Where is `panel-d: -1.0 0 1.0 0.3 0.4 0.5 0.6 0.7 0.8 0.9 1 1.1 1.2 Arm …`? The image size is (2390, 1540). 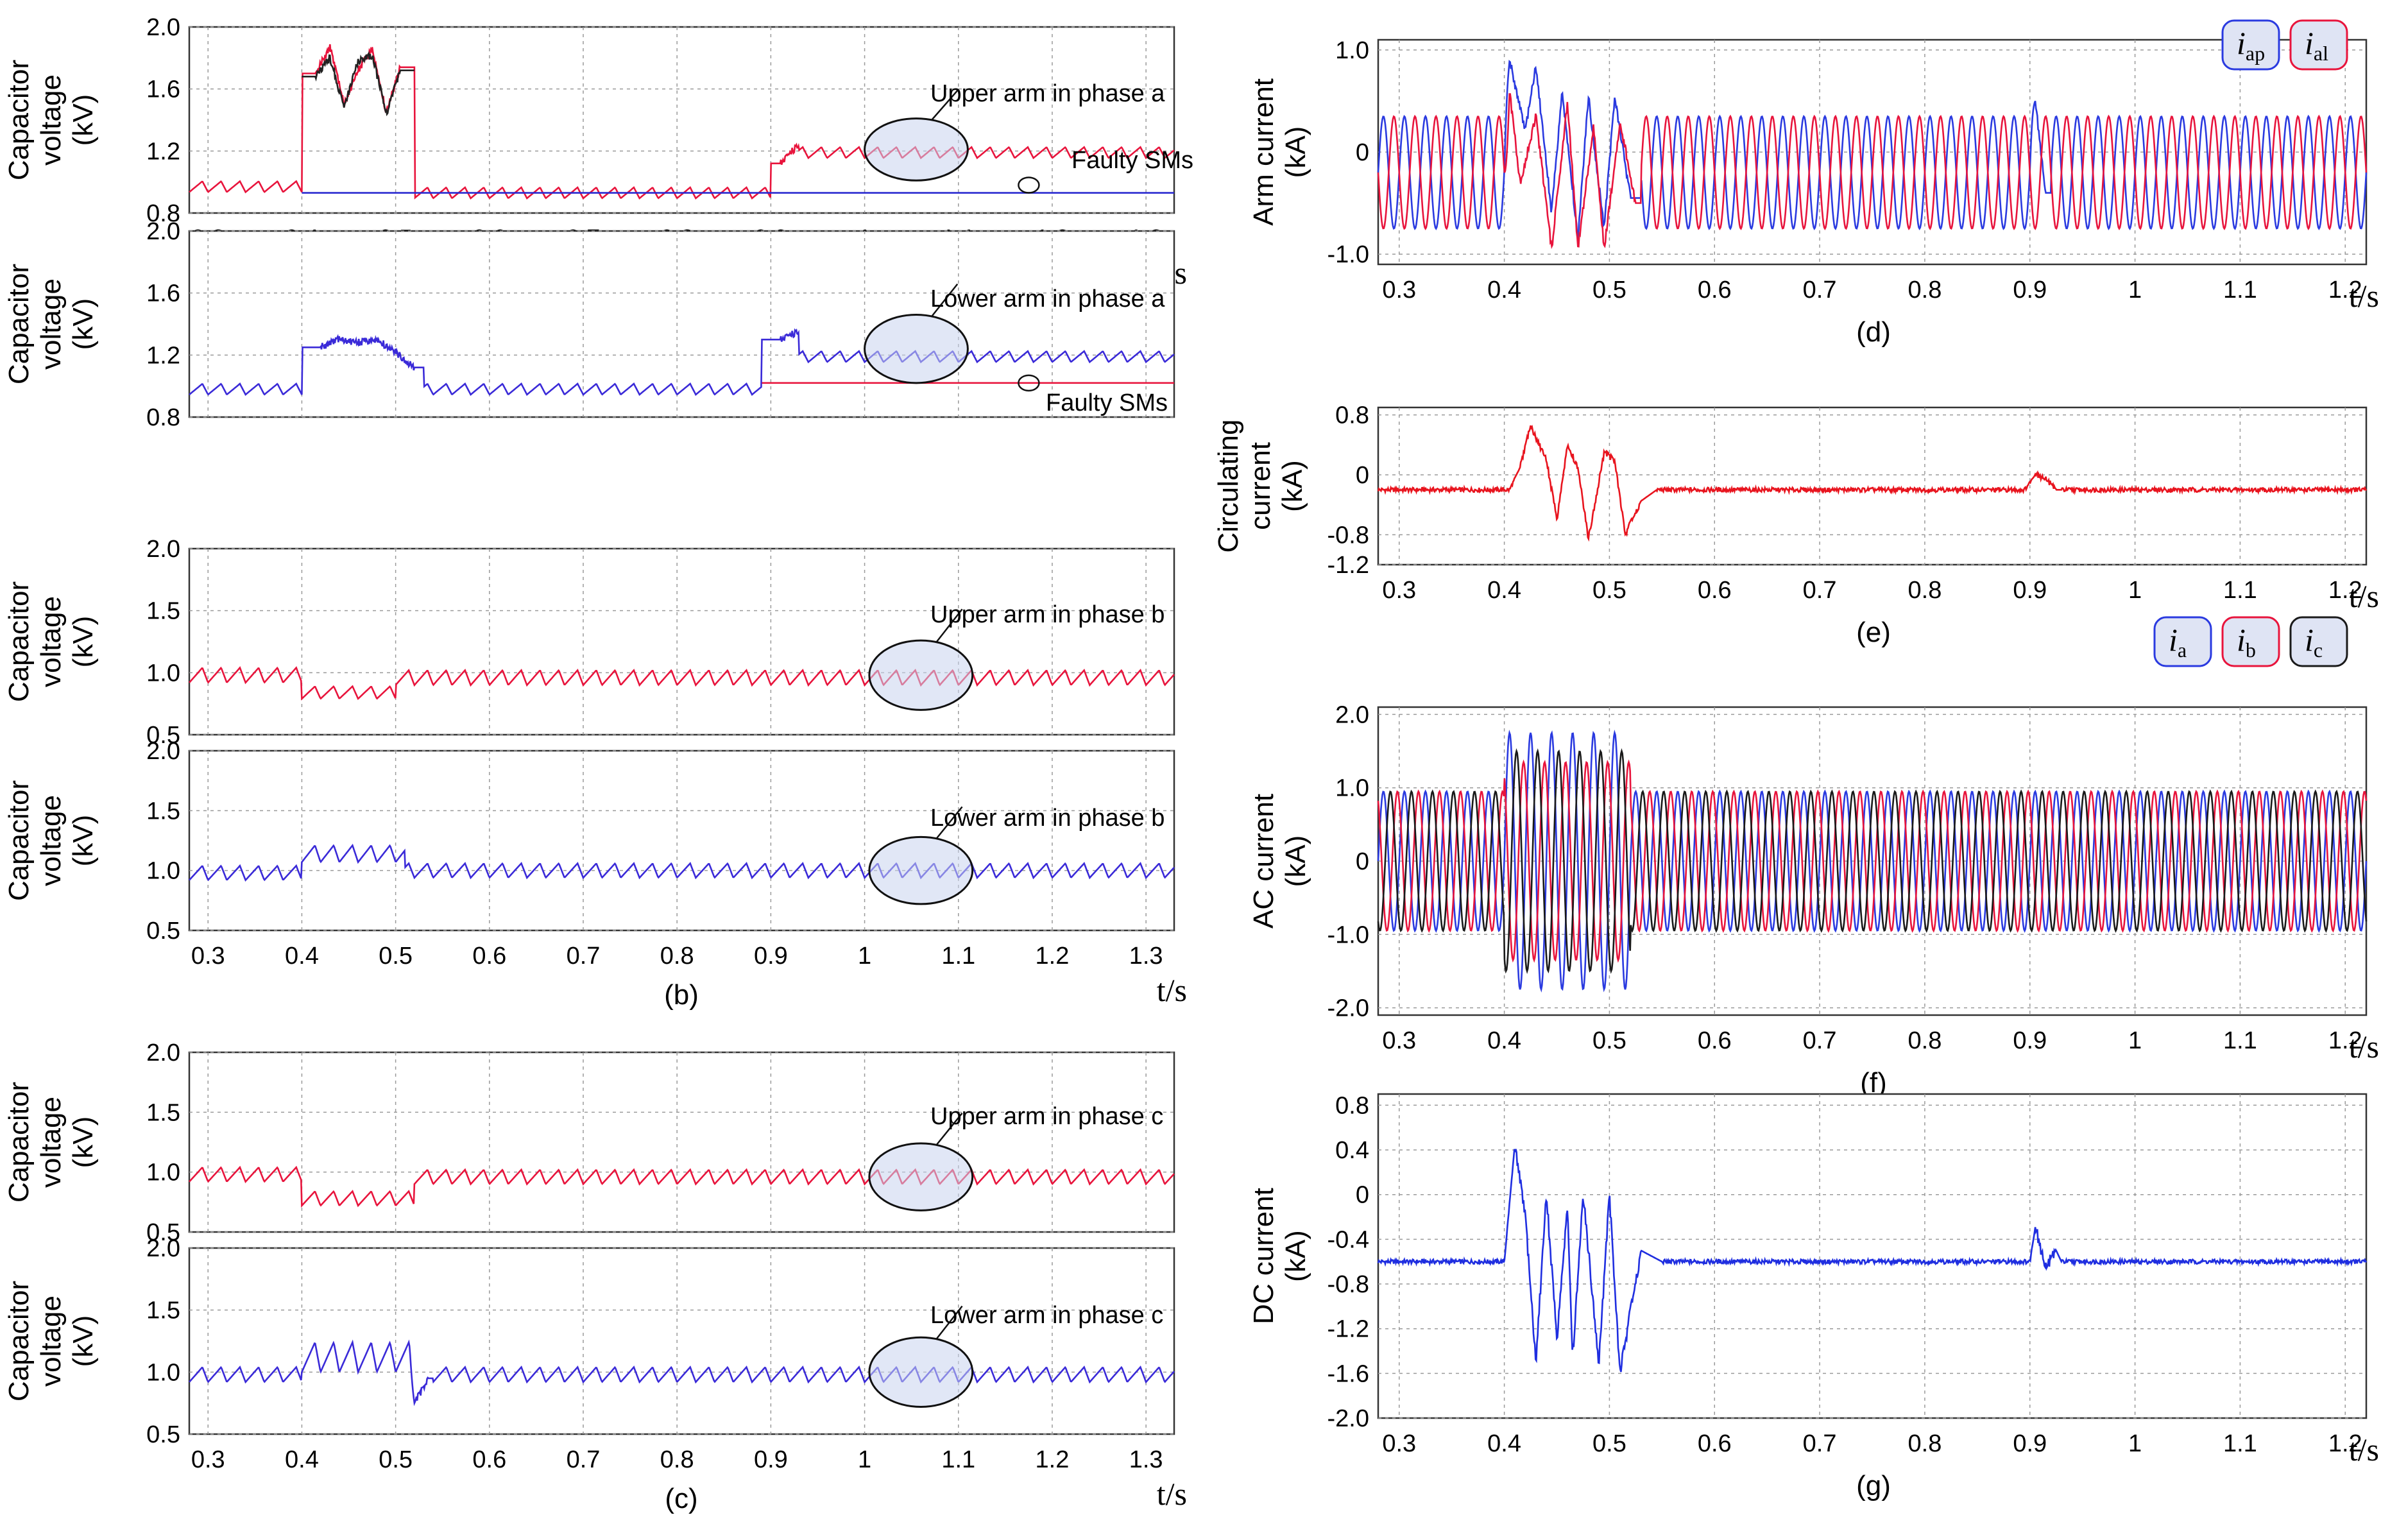
panel-d: -1.0 0 1.0 0.3 0.4 0.5 0.6 0.7 0.8 0.9 1 1.1 1.2 Arm … is located at coordinates (1814, 184).